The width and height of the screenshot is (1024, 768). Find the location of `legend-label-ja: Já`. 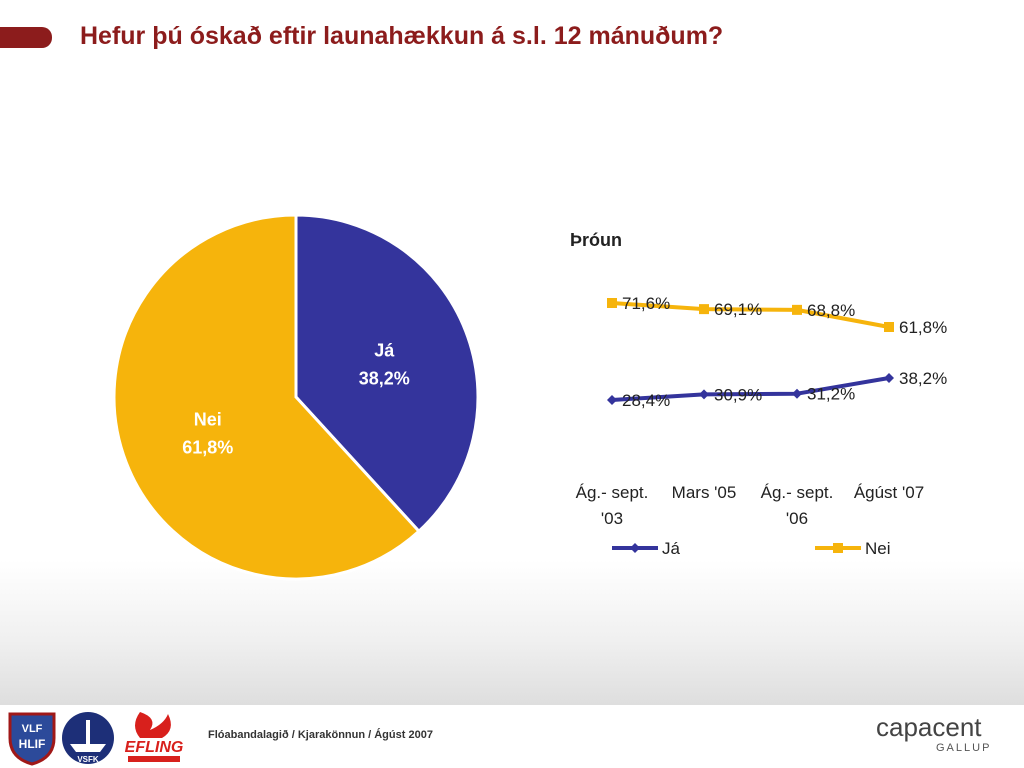

legend-label-ja: Já is located at coordinates (671, 548).